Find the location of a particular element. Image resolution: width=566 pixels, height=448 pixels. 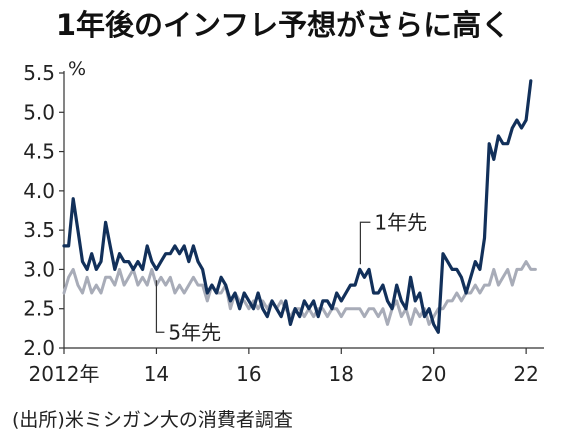

y-tick-label: 4.5 is located at coordinates (39, 152).